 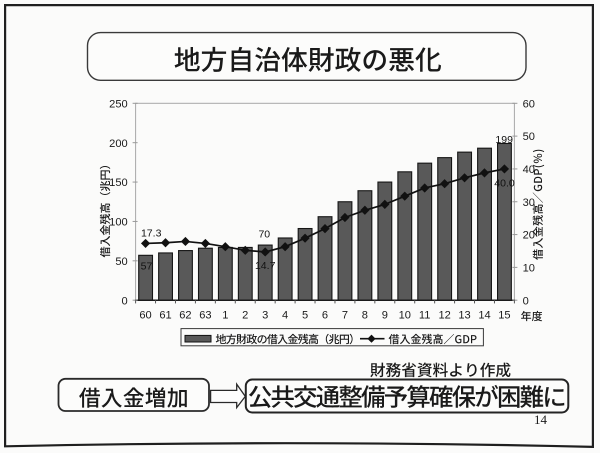 What do you see at coordinates (529, 170) in the screenshot?
I see `svg-text: 40` at bounding box center [529, 170].